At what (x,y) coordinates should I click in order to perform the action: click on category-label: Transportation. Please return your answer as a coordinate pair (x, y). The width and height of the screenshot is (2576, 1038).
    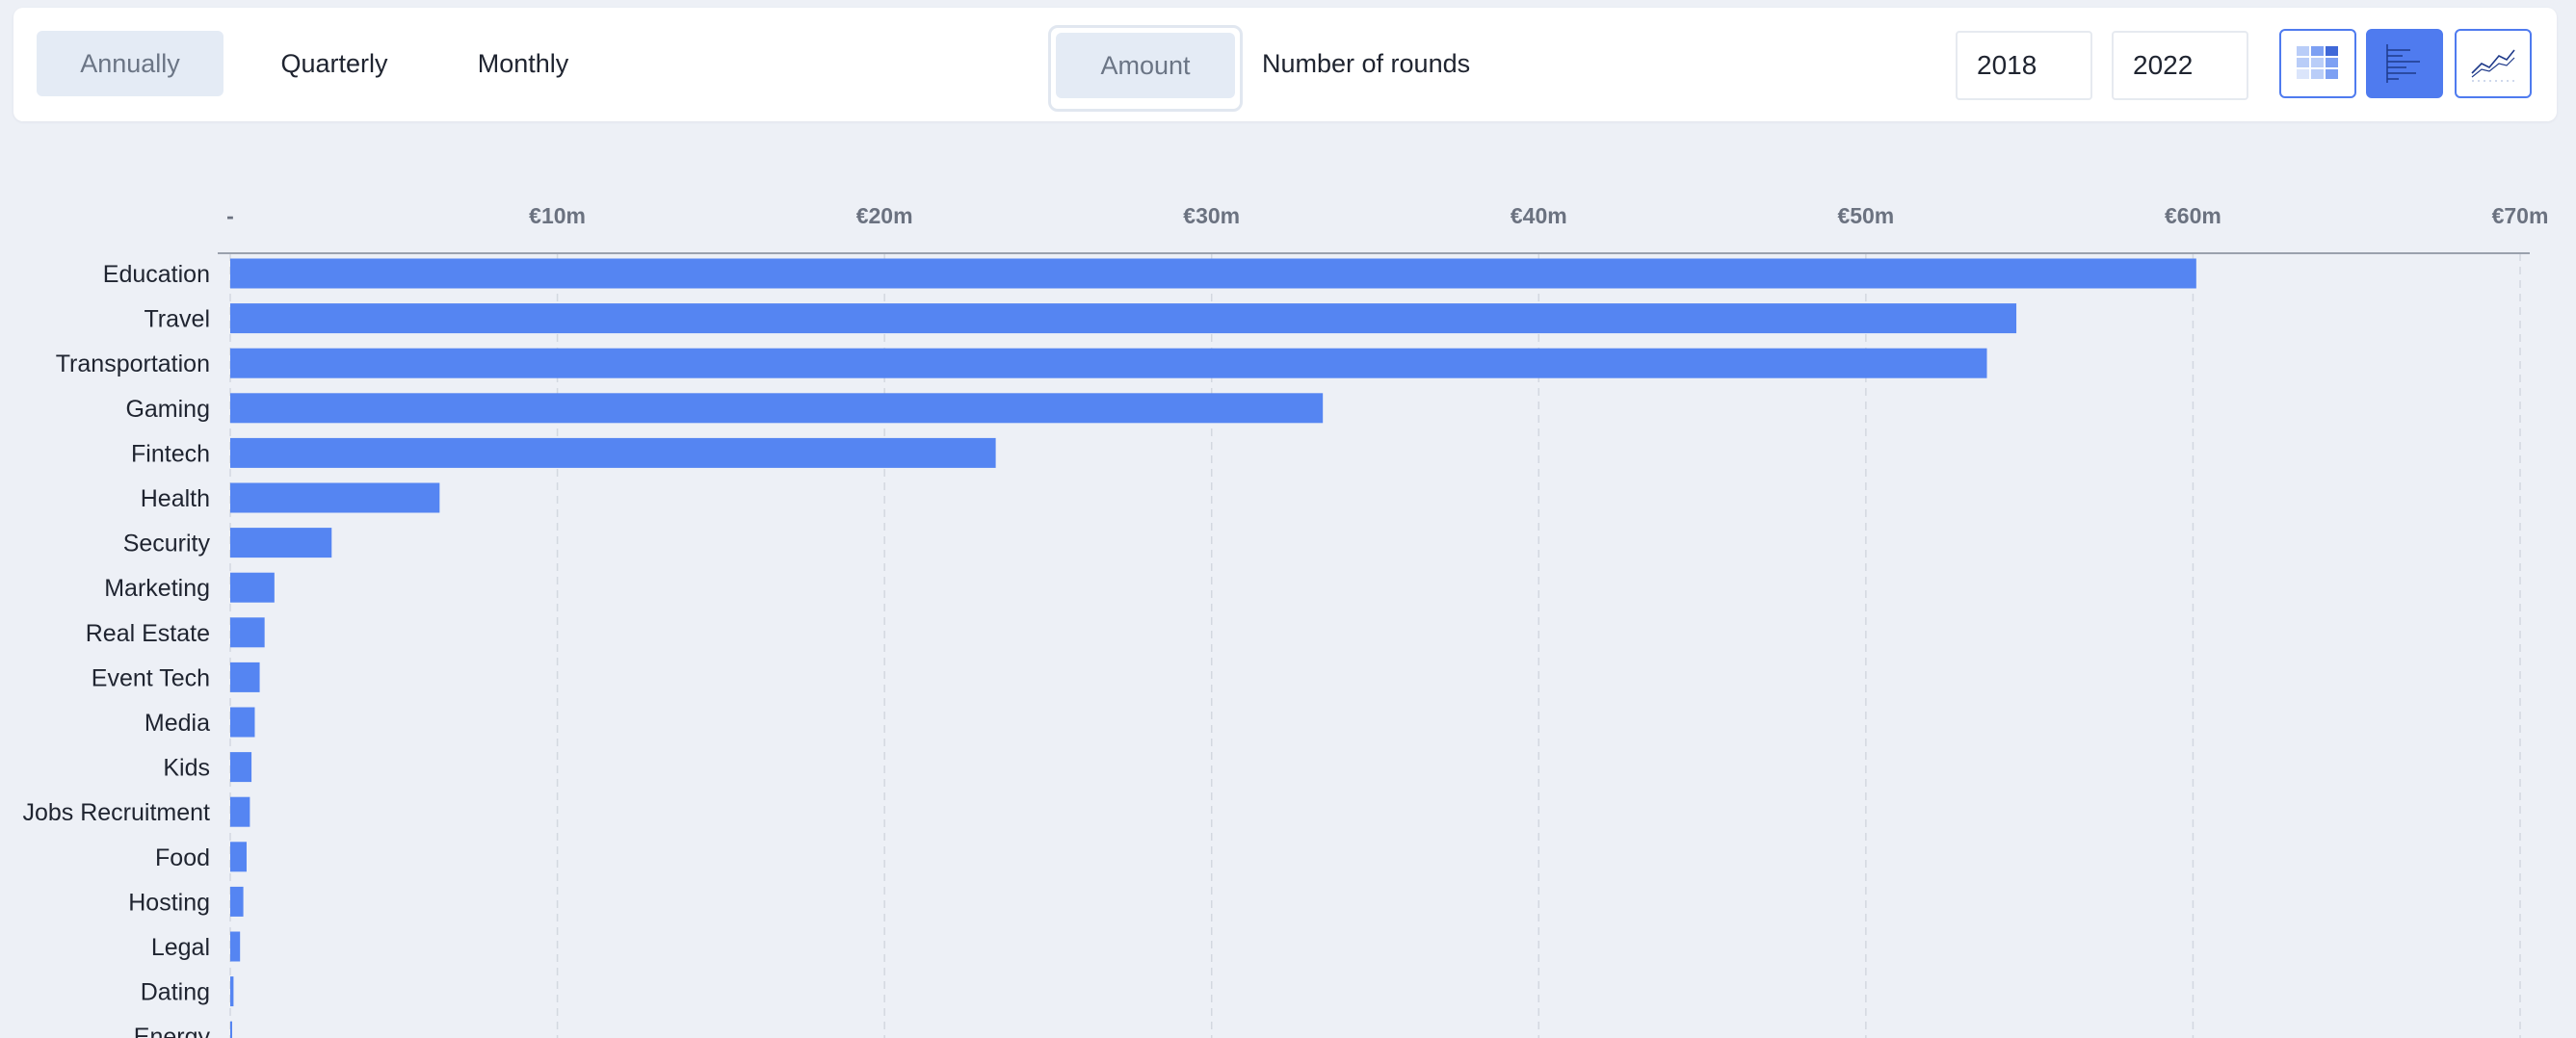
    Looking at the image, I should click on (133, 363).